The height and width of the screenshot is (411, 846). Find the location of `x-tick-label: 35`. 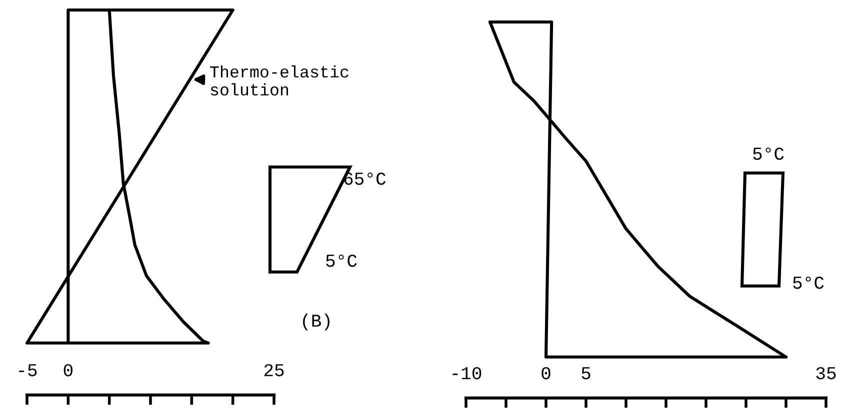

x-tick-label: 35 is located at coordinates (826, 373).